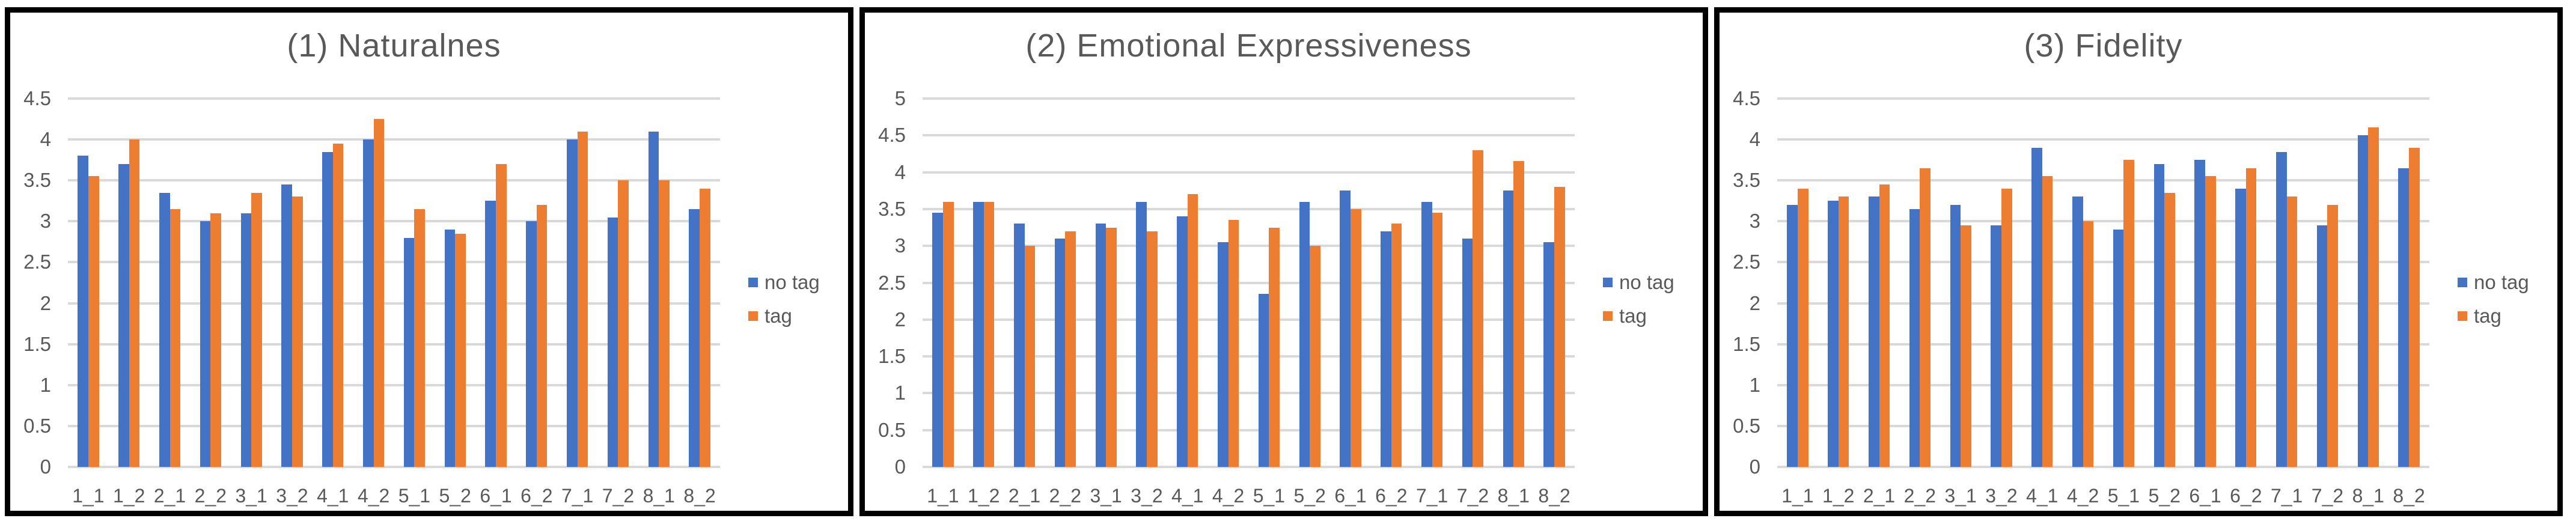 The image size is (2576, 530). I want to click on x-tick-label: 8_2, so click(1554, 496).